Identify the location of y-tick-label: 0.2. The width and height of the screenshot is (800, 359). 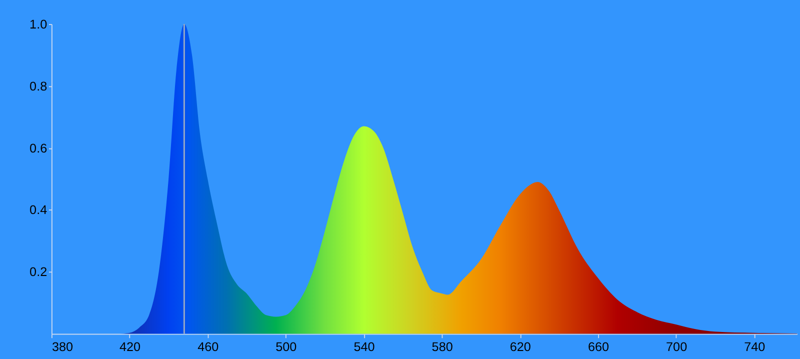
(39, 272).